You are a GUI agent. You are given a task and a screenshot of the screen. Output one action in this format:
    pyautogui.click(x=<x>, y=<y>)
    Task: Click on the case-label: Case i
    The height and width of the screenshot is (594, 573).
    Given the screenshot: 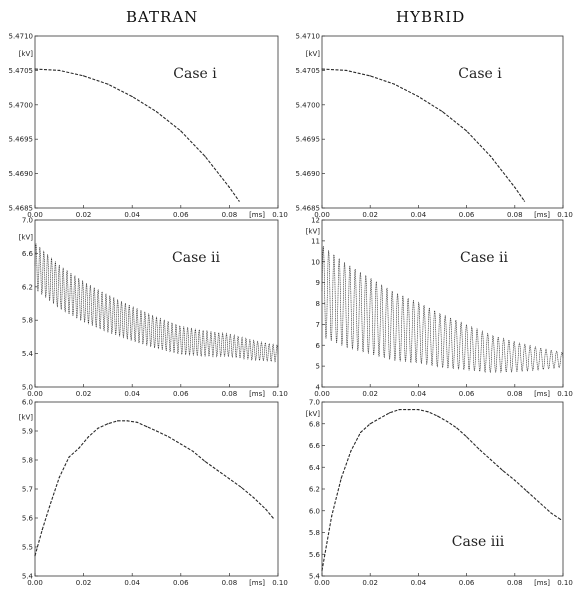 What is the action you would take?
    pyautogui.click(x=195, y=74)
    